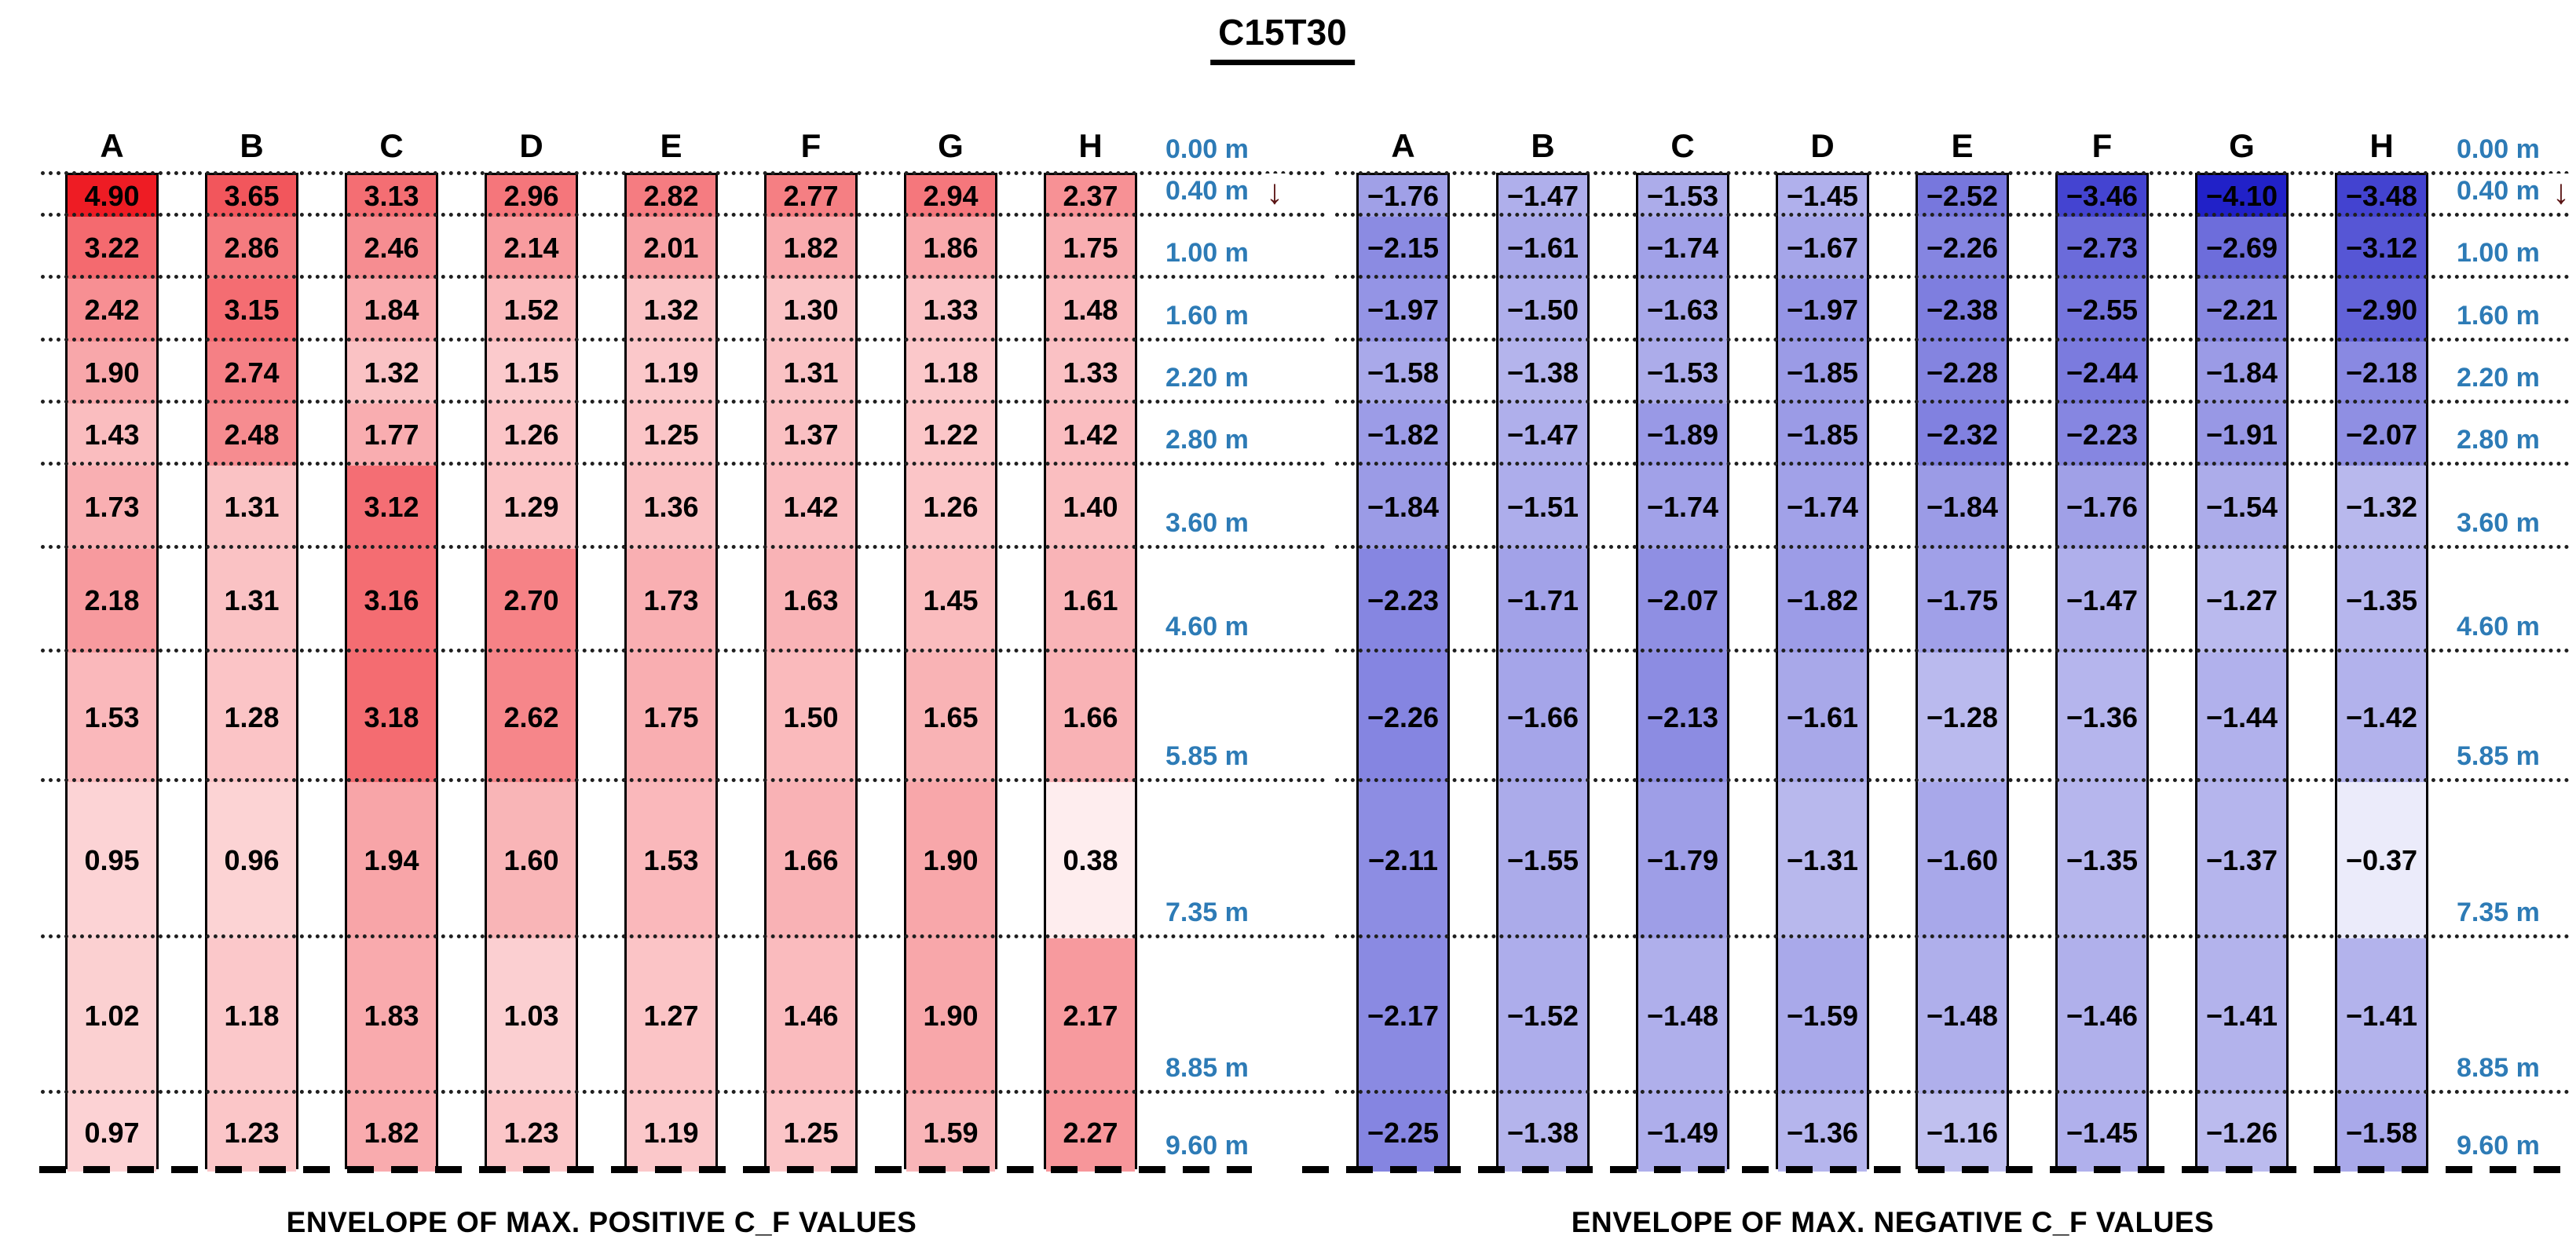 The width and height of the screenshot is (2576, 1254). I want to click on heat-cell: −1.84, so click(2242, 373).